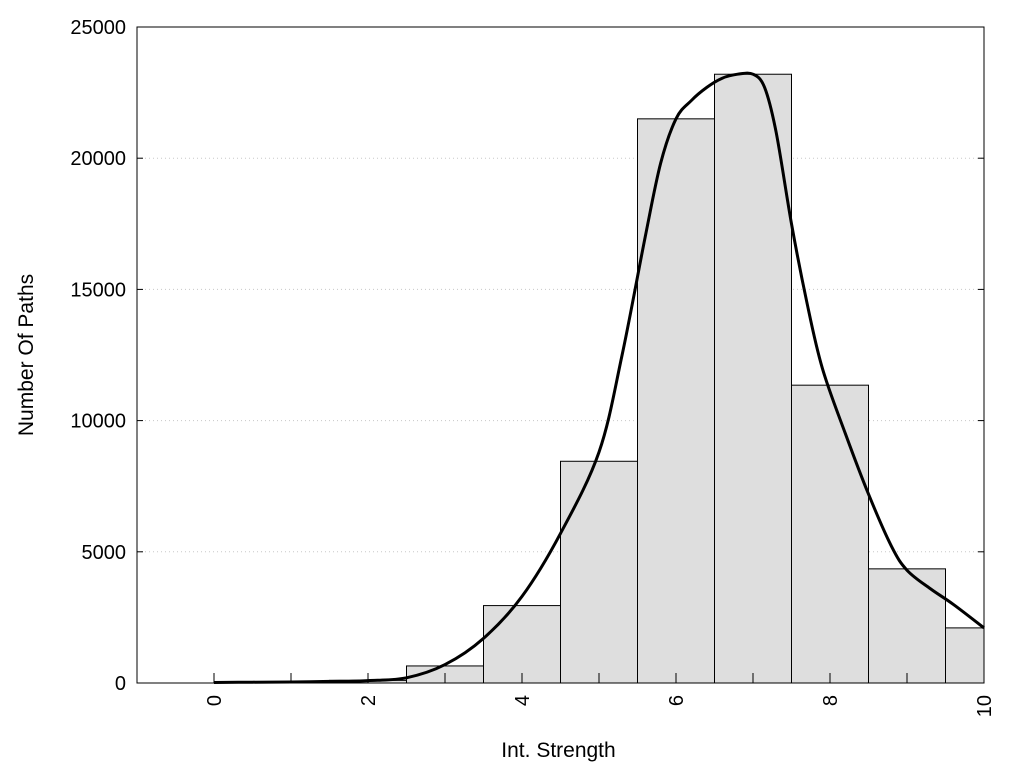  I want to click on y-tick-label: 5000, so click(104, 553).